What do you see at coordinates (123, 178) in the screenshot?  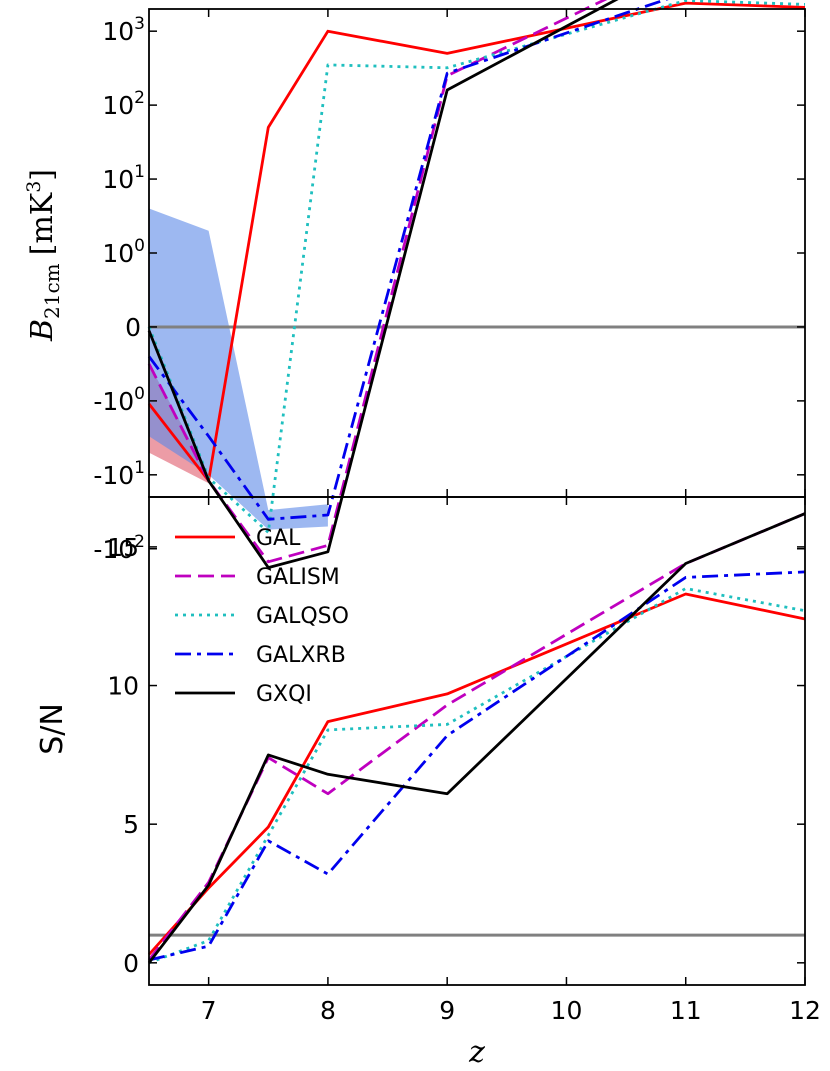 I see `y-tick-label-top: 10¹` at bounding box center [123, 178].